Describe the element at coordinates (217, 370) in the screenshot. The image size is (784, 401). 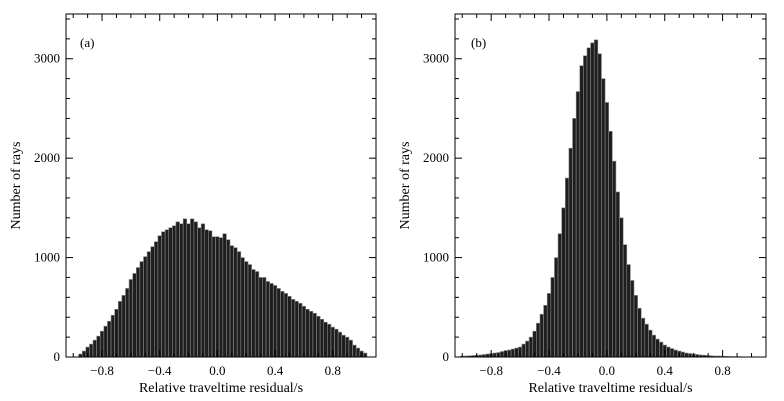
I see `x-tick-label: 0.0` at that location.